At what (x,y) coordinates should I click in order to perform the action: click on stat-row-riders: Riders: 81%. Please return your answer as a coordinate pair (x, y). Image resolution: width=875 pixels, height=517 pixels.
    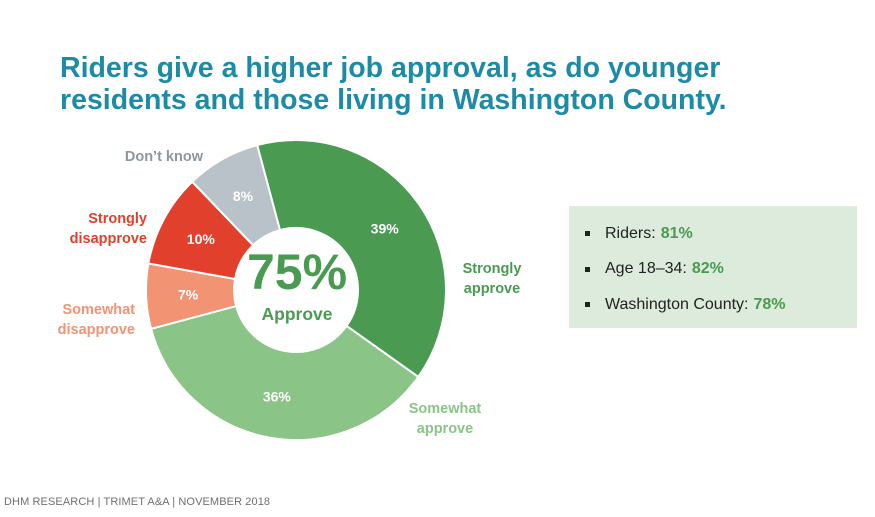
    Looking at the image, I should click on (721, 234).